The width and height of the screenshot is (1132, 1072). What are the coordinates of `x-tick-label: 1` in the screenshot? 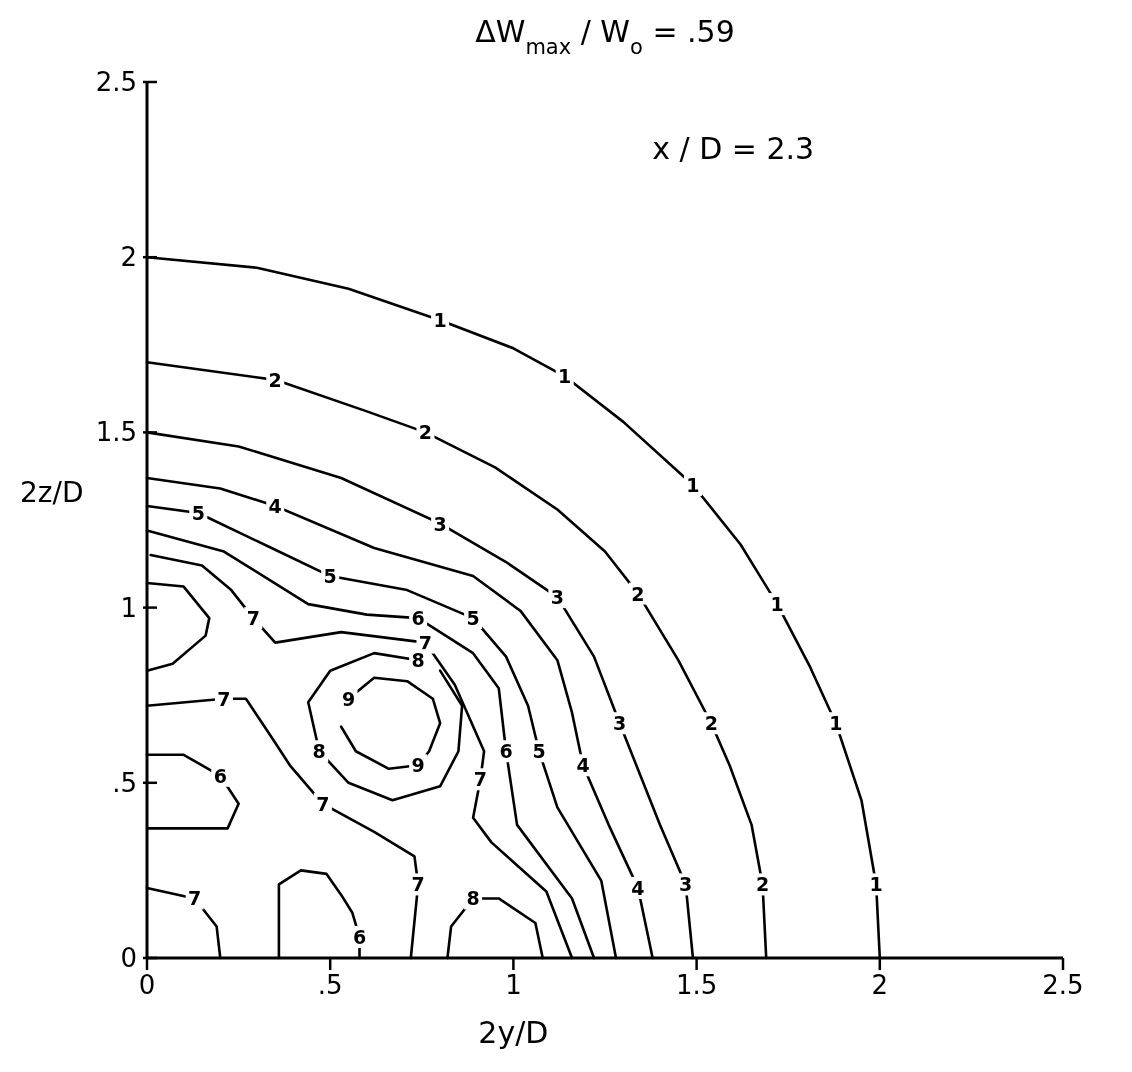 It's located at (513, 985).